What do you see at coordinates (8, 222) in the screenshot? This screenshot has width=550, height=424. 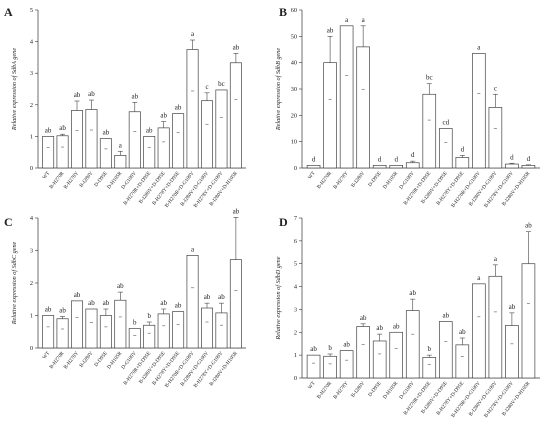 I see `panel-letter: C` at bounding box center [8, 222].